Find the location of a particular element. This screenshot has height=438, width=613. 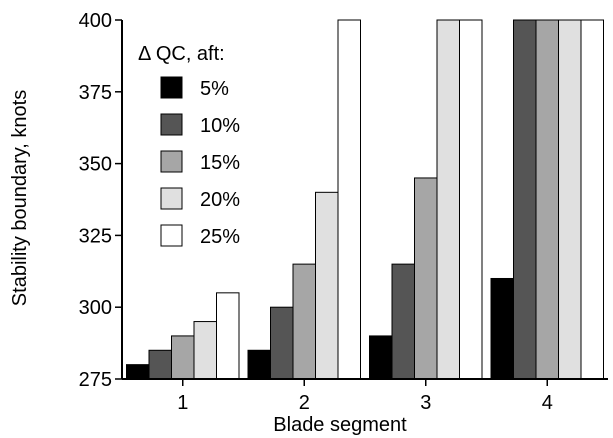

bar-2-10pct is located at coordinates (282, 343).